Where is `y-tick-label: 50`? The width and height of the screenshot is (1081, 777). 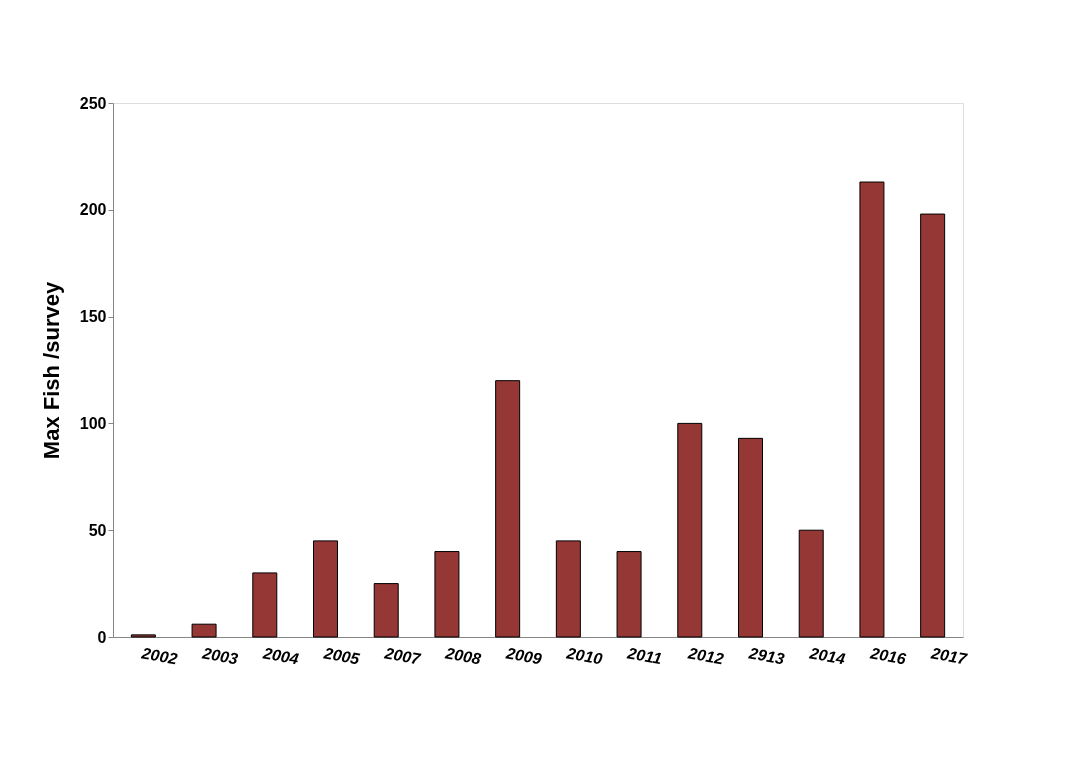
y-tick-label: 50 is located at coordinates (97, 530).